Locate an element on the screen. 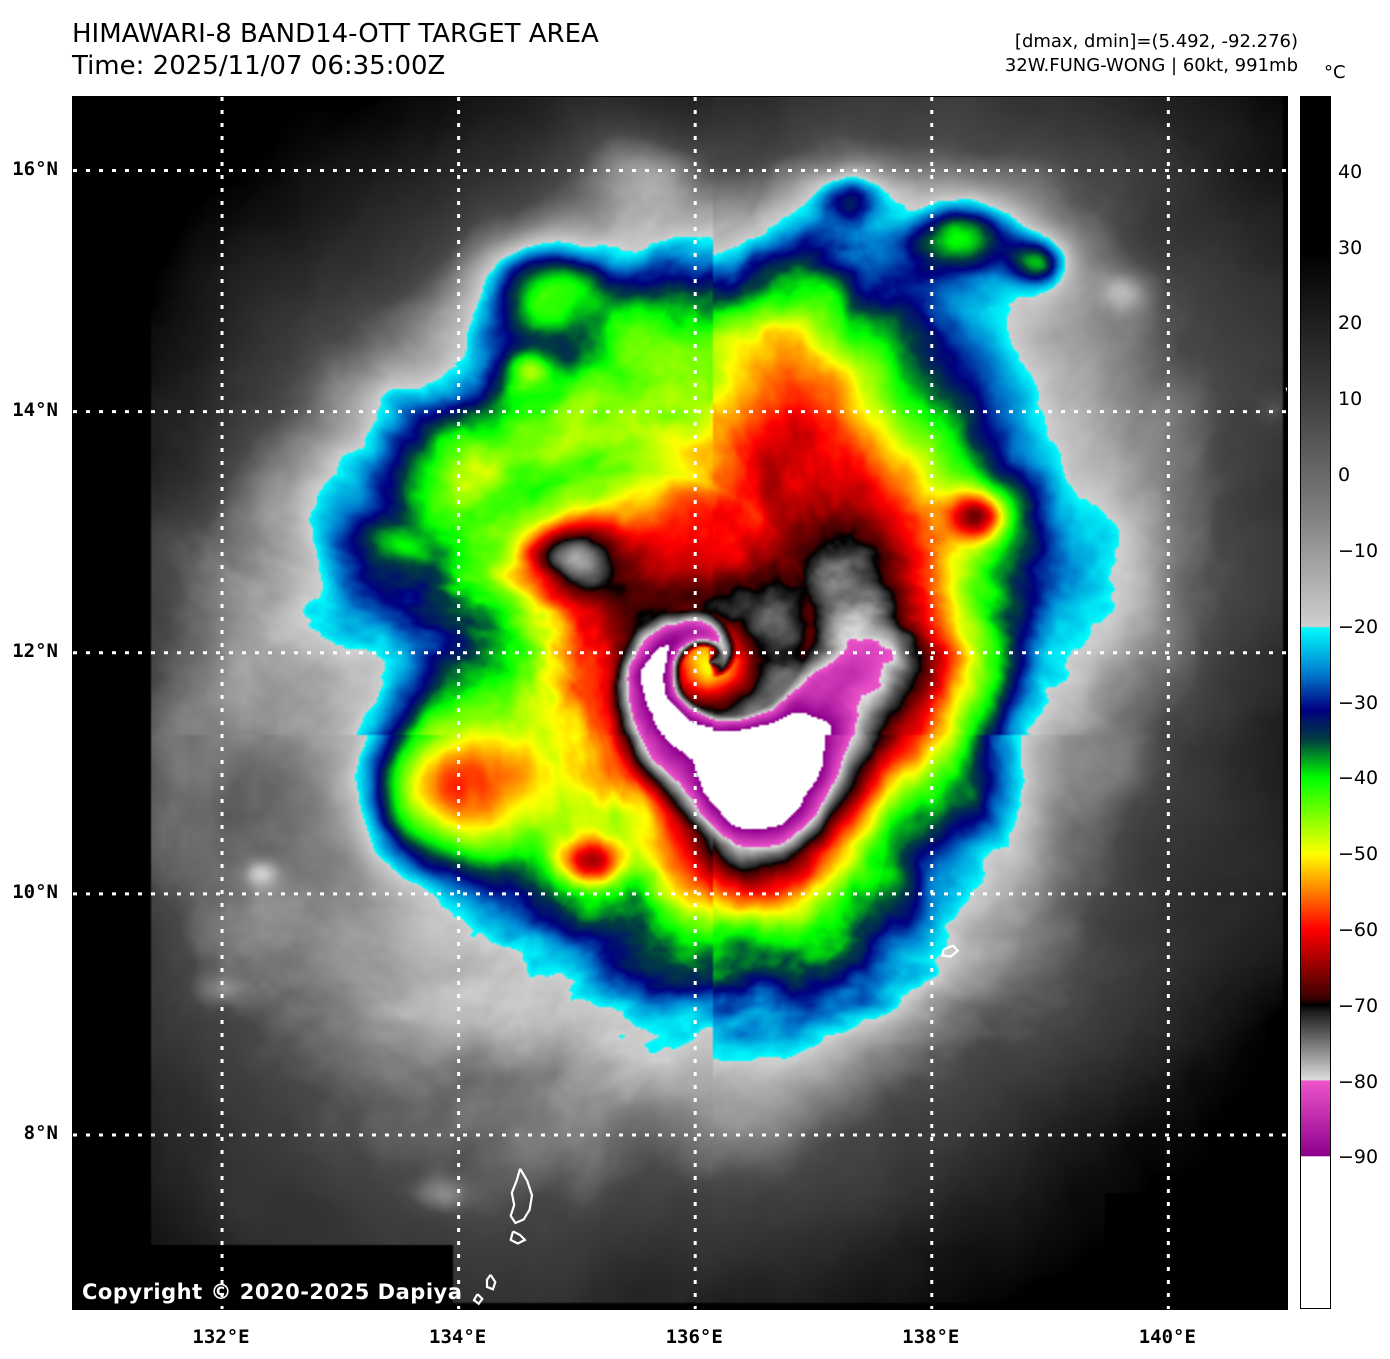 The height and width of the screenshot is (1359, 1390). x-axis-tick-136: 136°E is located at coordinates (694, 1337).